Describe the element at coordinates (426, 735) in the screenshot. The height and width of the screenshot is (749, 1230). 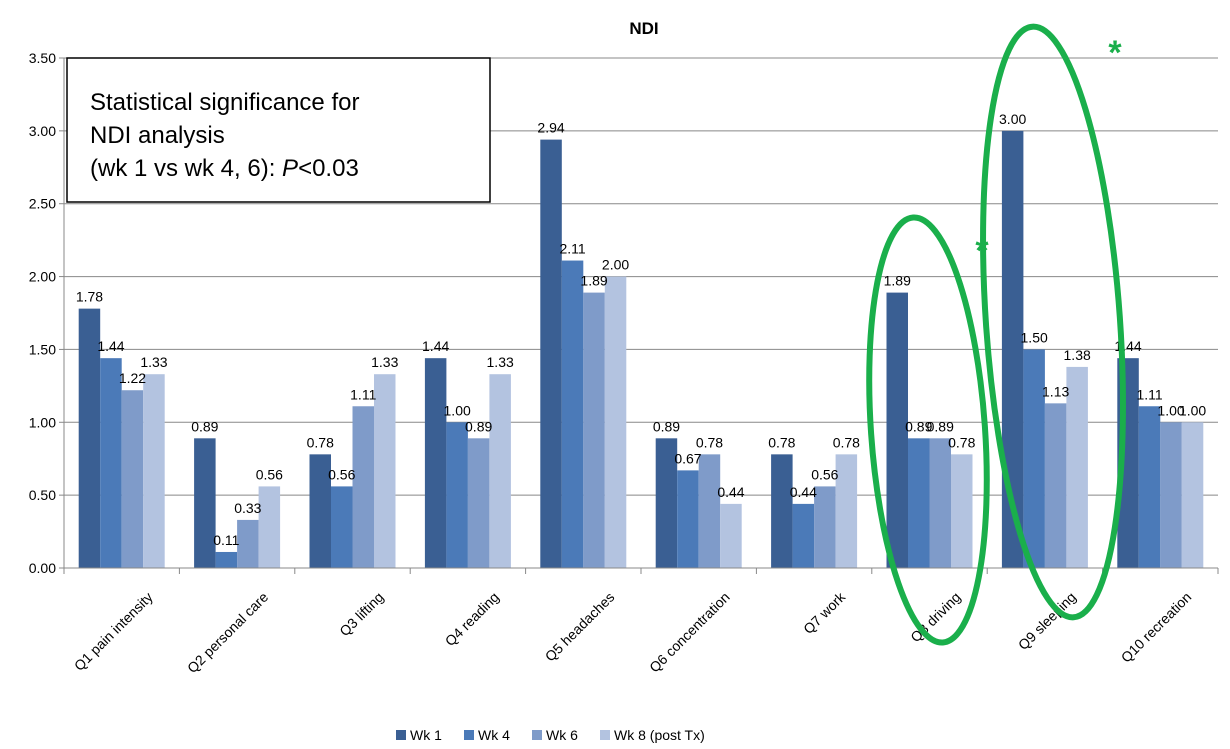
I see `legend-label: Wk 1` at that location.